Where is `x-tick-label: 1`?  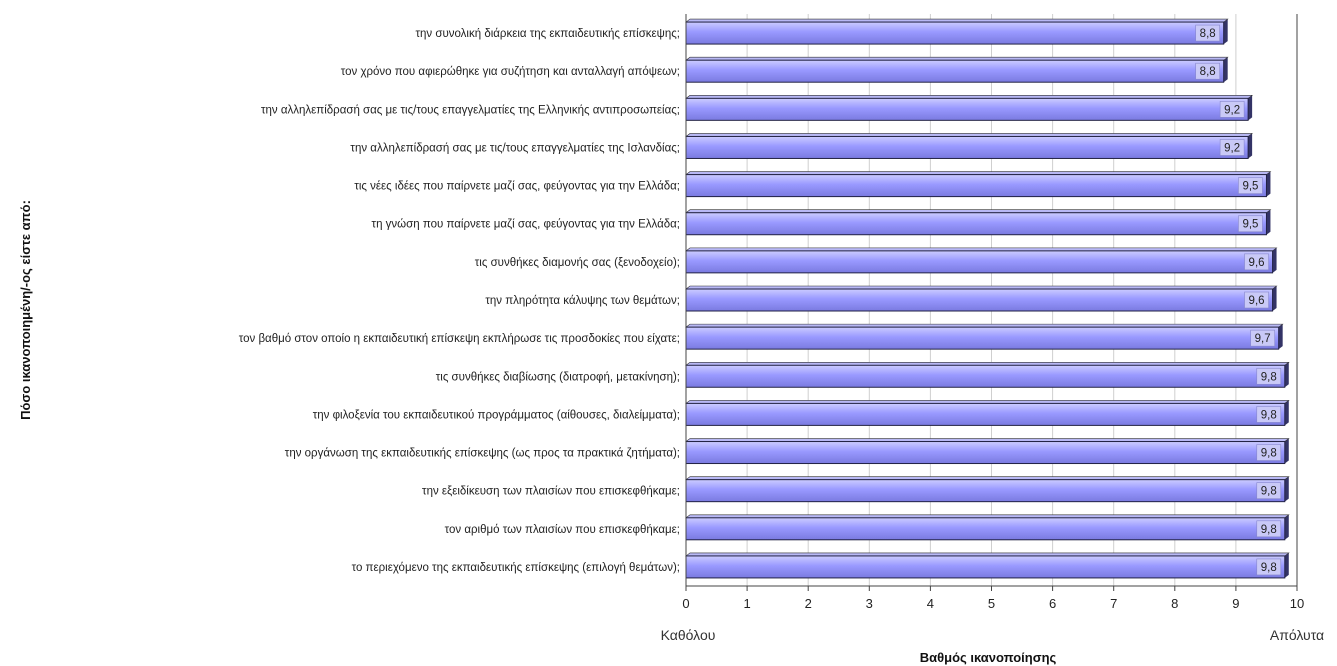 x-tick-label: 1 is located at coordinates (746, 603).